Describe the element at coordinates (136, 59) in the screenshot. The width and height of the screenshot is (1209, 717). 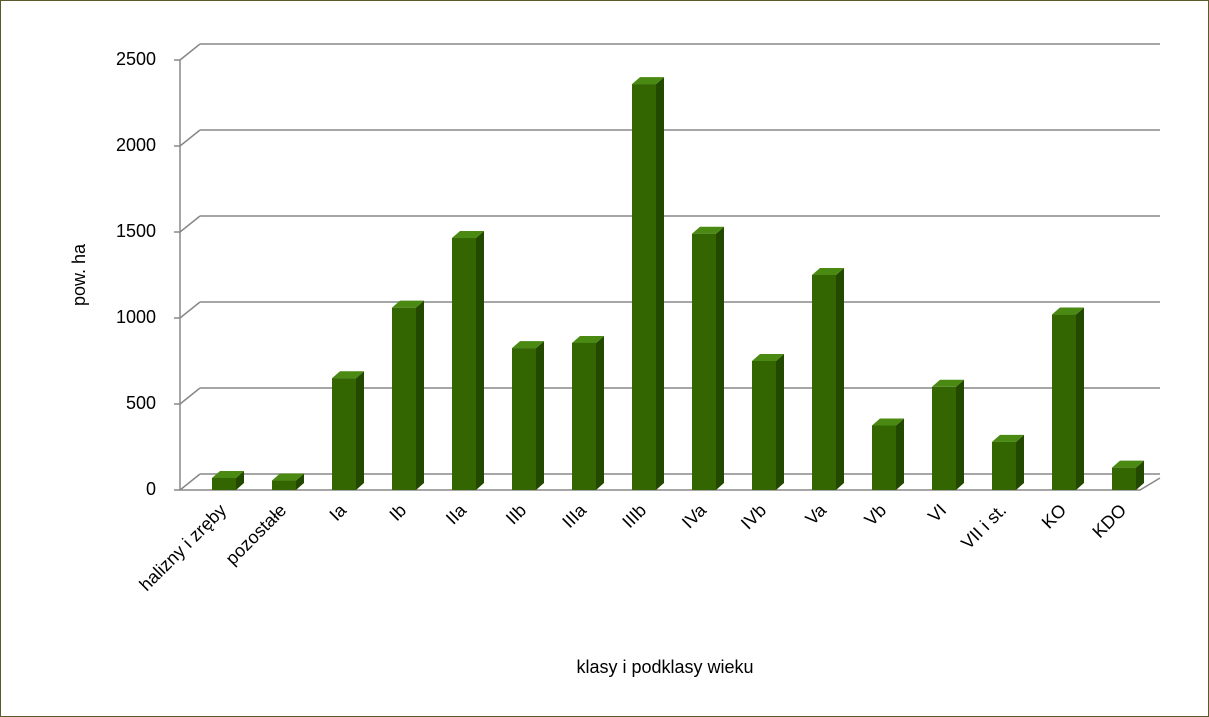
I see `y-tick-label: 2500` at that location.